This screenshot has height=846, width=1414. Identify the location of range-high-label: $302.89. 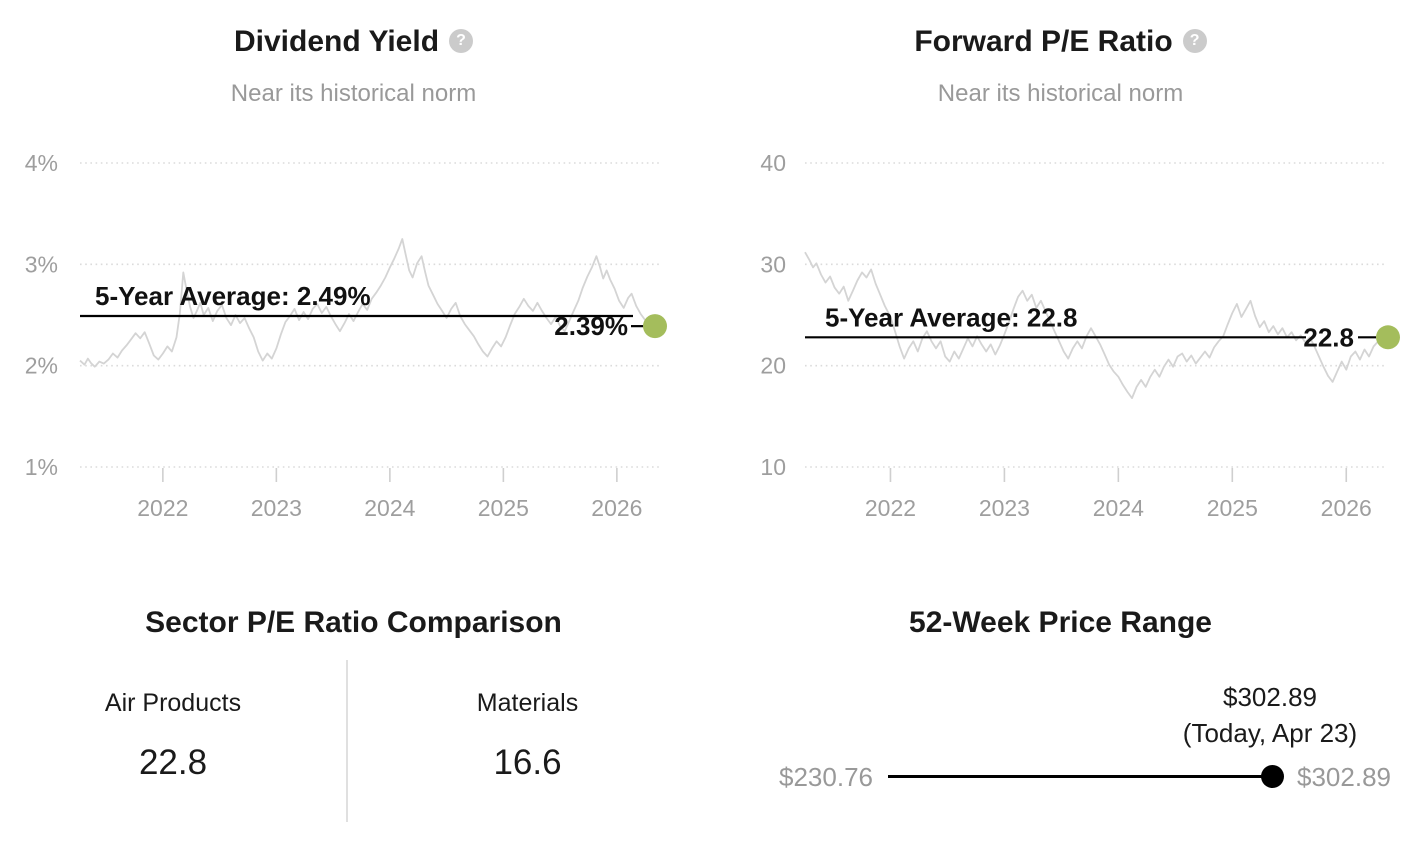
(1344, 777).